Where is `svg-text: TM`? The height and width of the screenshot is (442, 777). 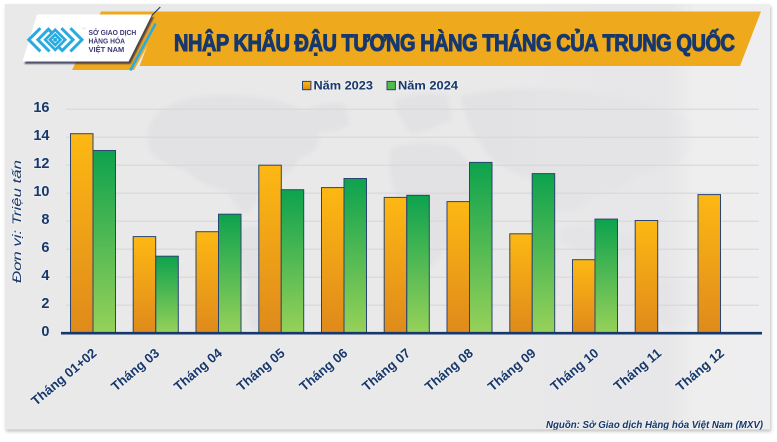
svg-text: TM is located at coordinates (84, 29).